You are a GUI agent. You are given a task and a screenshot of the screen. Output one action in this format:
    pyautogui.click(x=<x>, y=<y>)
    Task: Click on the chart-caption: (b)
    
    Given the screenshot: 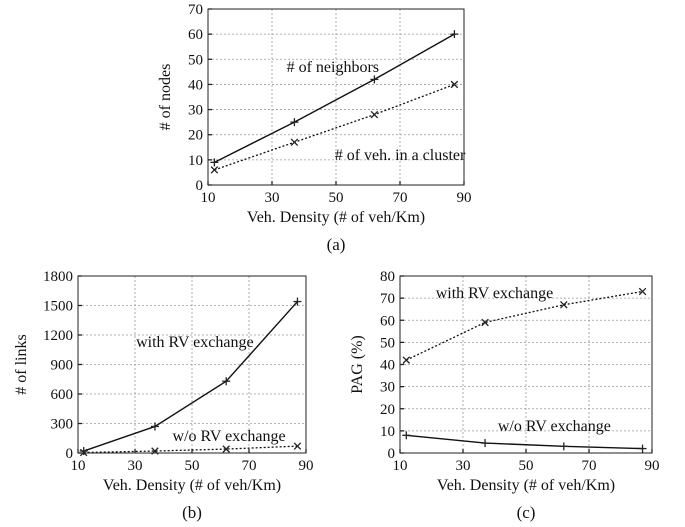 What is the action you would take?
    pyautogui.click(x=192, y=512)
    